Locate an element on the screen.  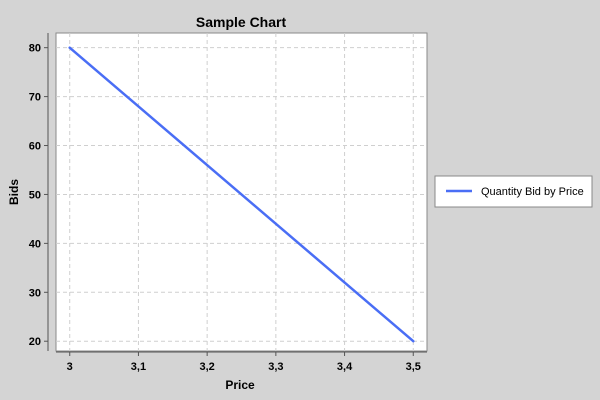
x-tick-label: 3 is located at coordinates (70, 367).